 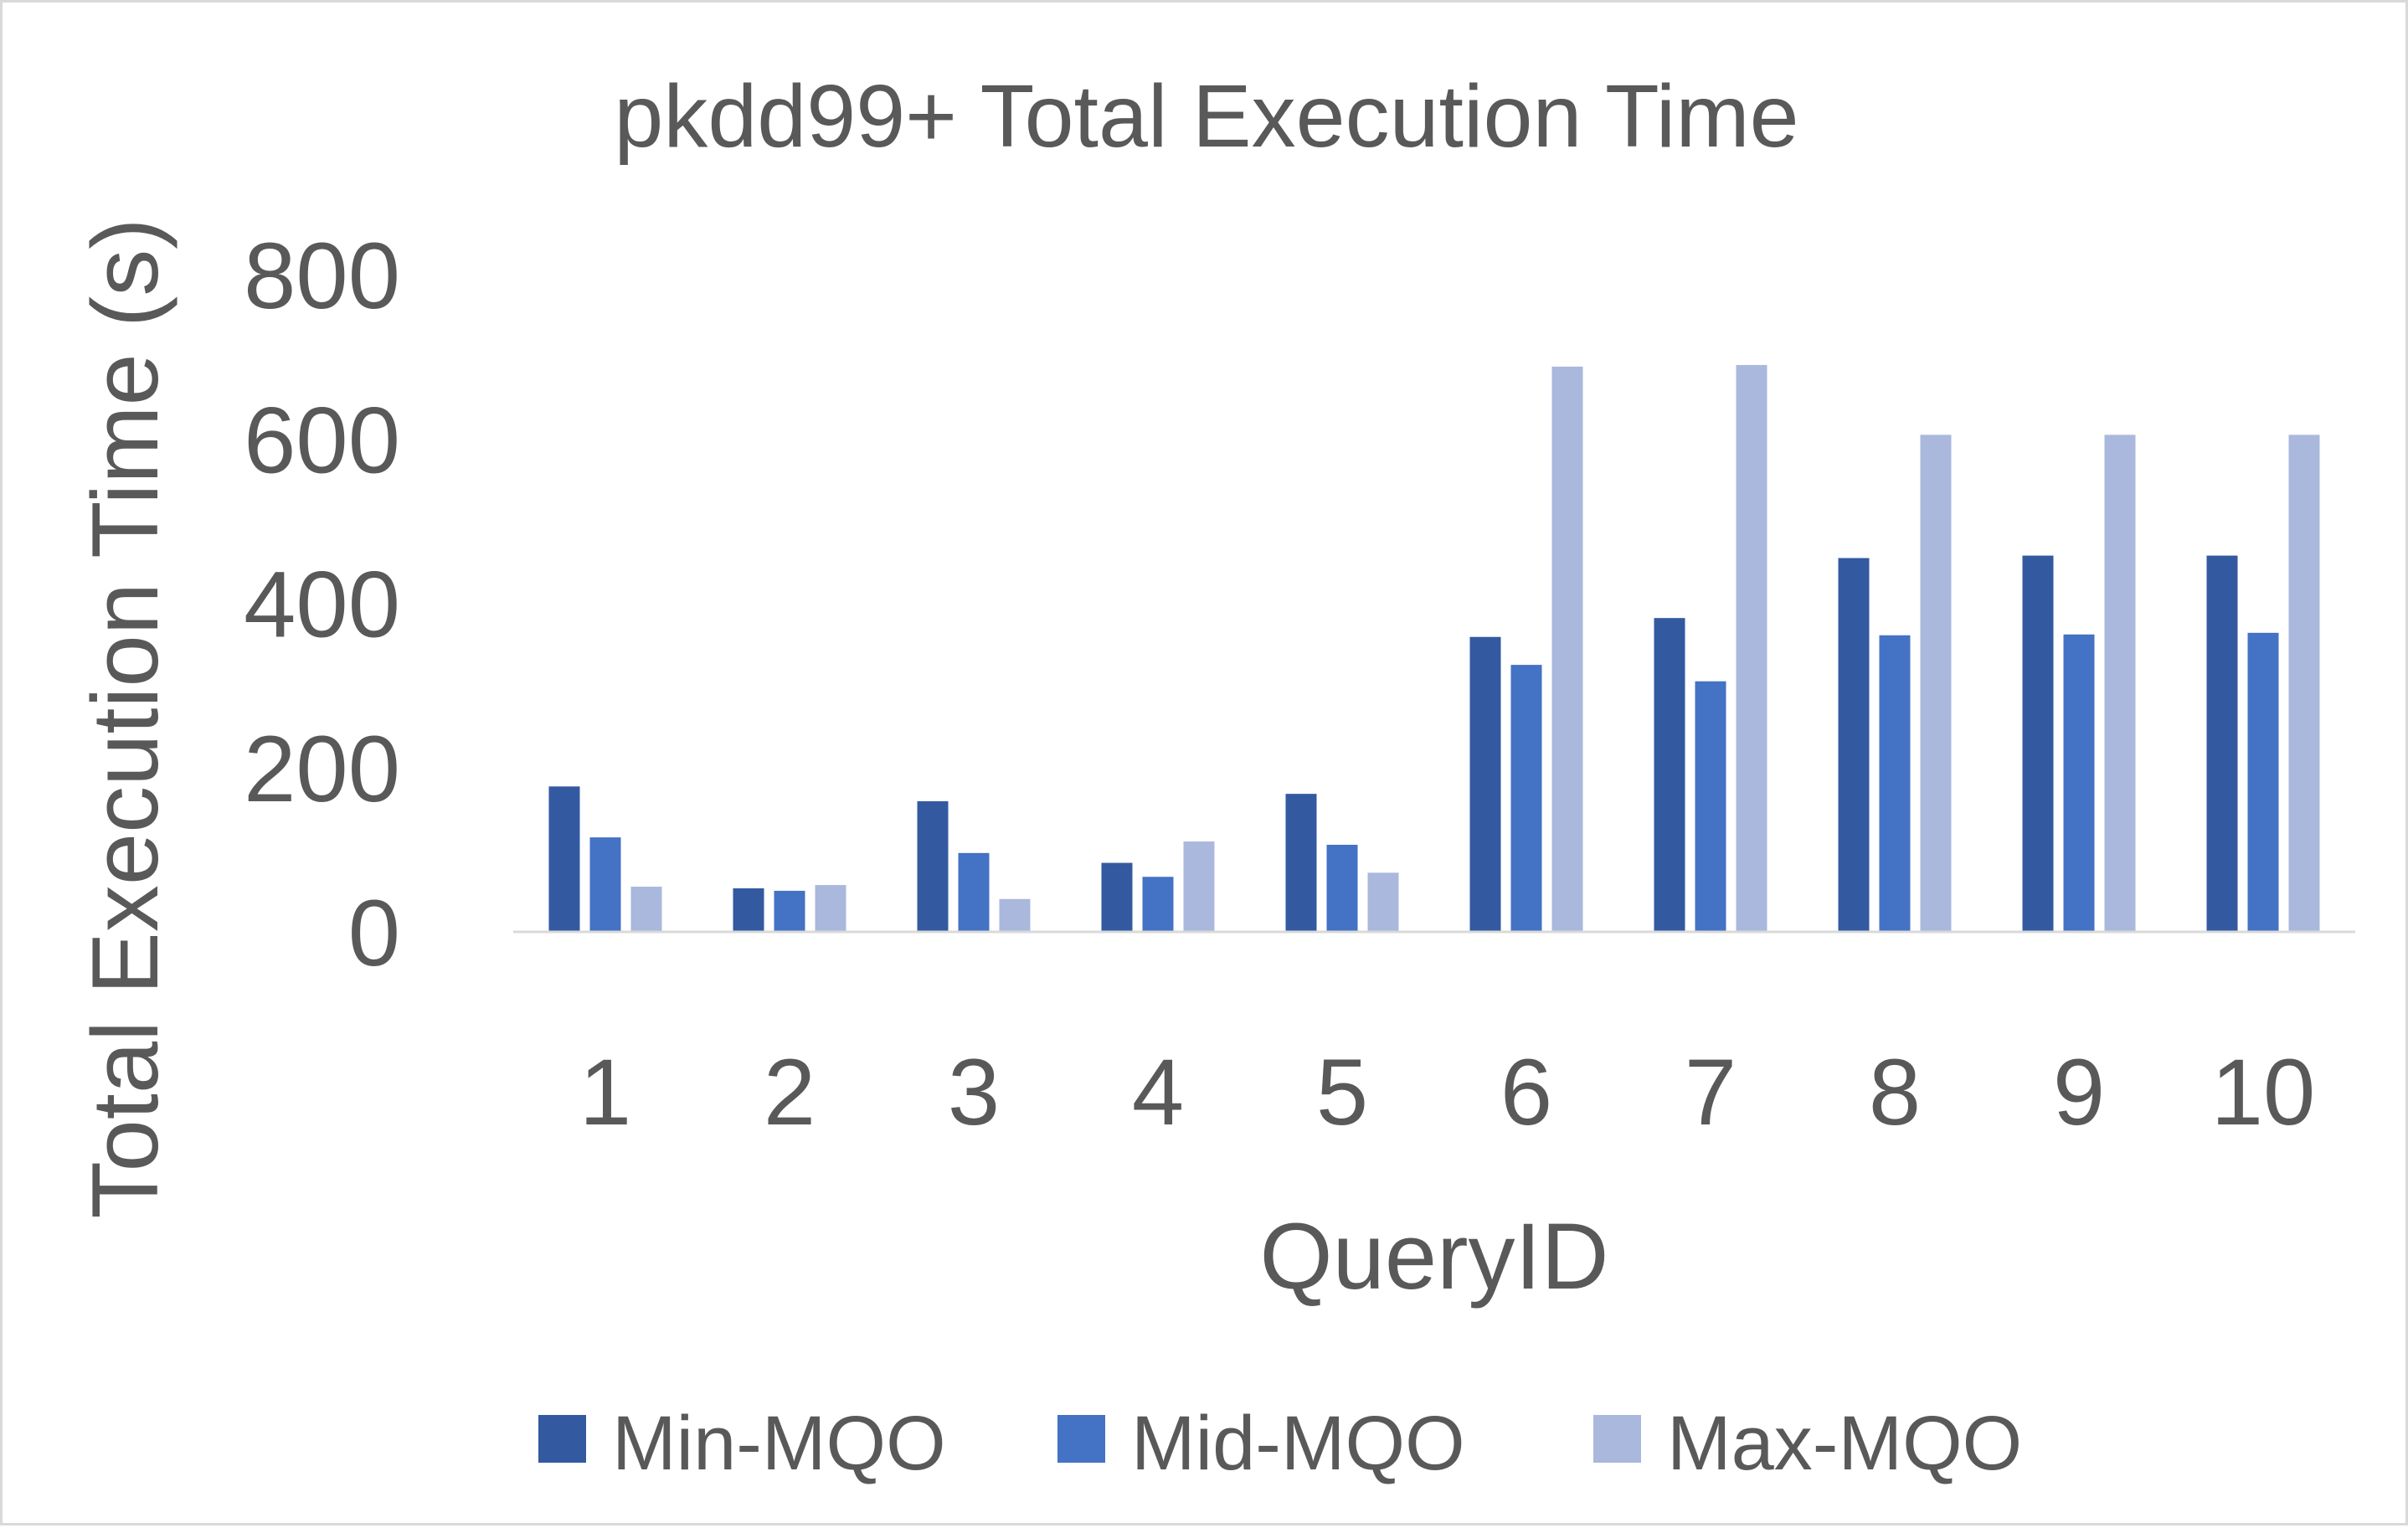 What do you see at coordinates (1081, 1439) in the screenshot?
I see `legend-swatch-mid-mqo` at bounding box center [1081, 1439].